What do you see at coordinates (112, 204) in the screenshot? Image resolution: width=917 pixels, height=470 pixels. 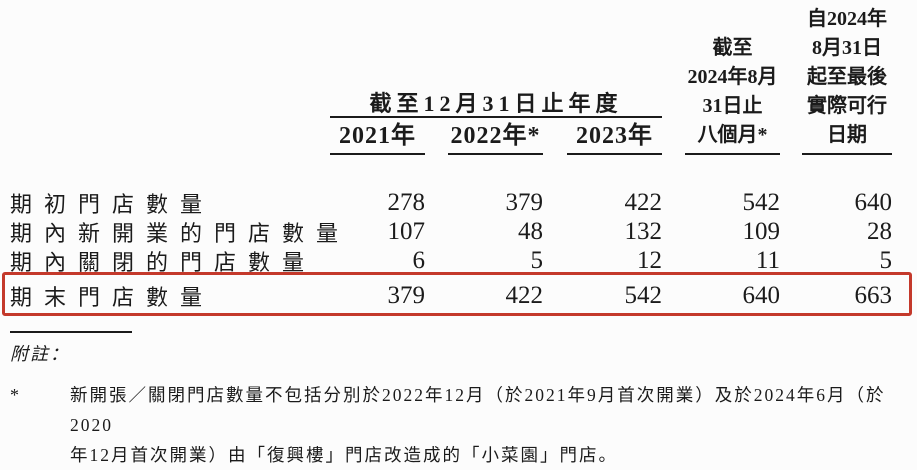 I see `row-label: 期初門店數量` at bounding box center [112, 204].